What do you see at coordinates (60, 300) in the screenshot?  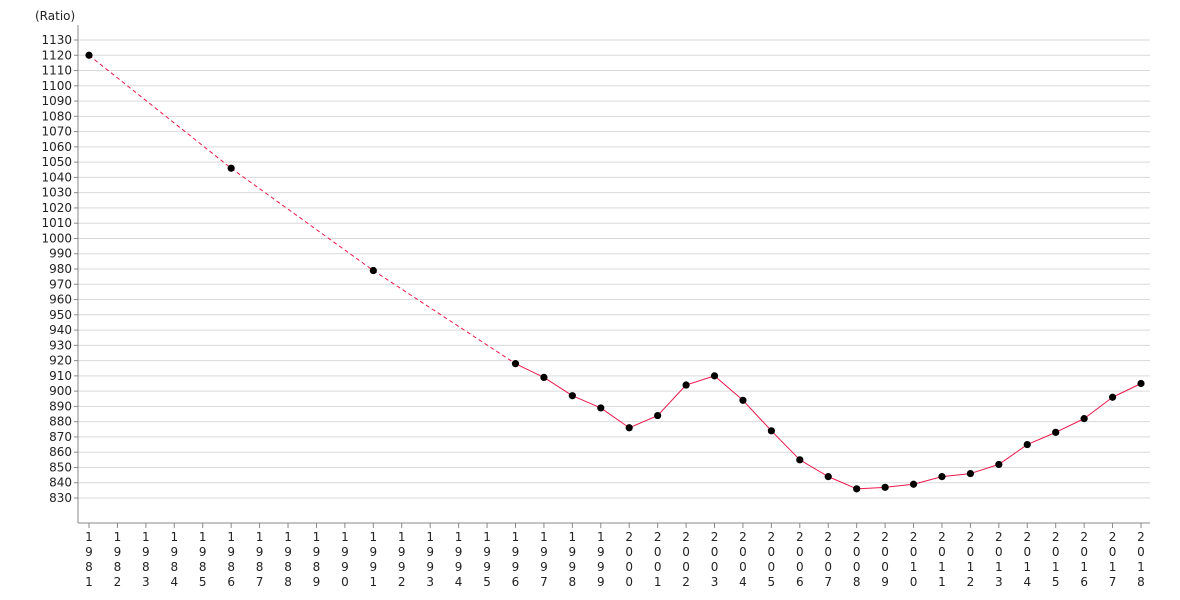 I see `y-tick-label: 960` at bounding box center [60, 300].